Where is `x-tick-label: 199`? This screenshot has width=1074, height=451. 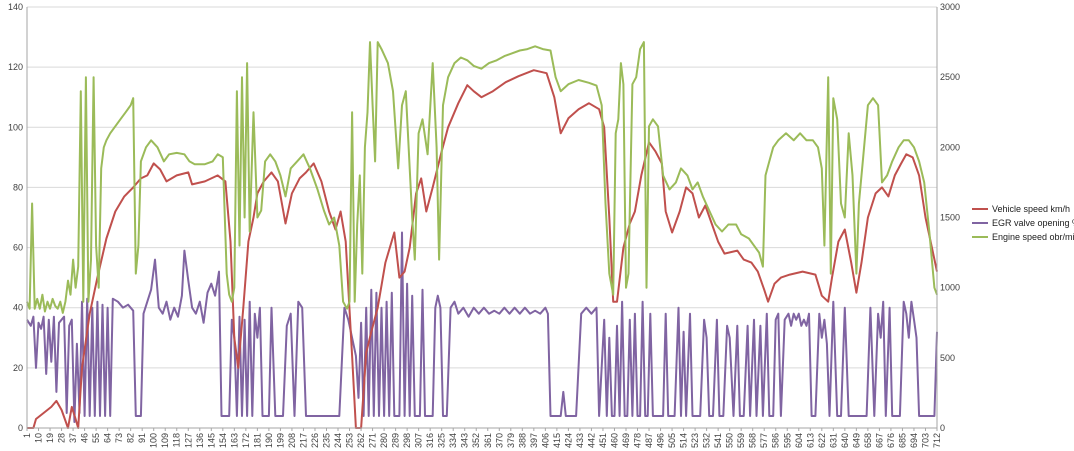 x-tick-label: 199 is located at coordinates (280, 440).